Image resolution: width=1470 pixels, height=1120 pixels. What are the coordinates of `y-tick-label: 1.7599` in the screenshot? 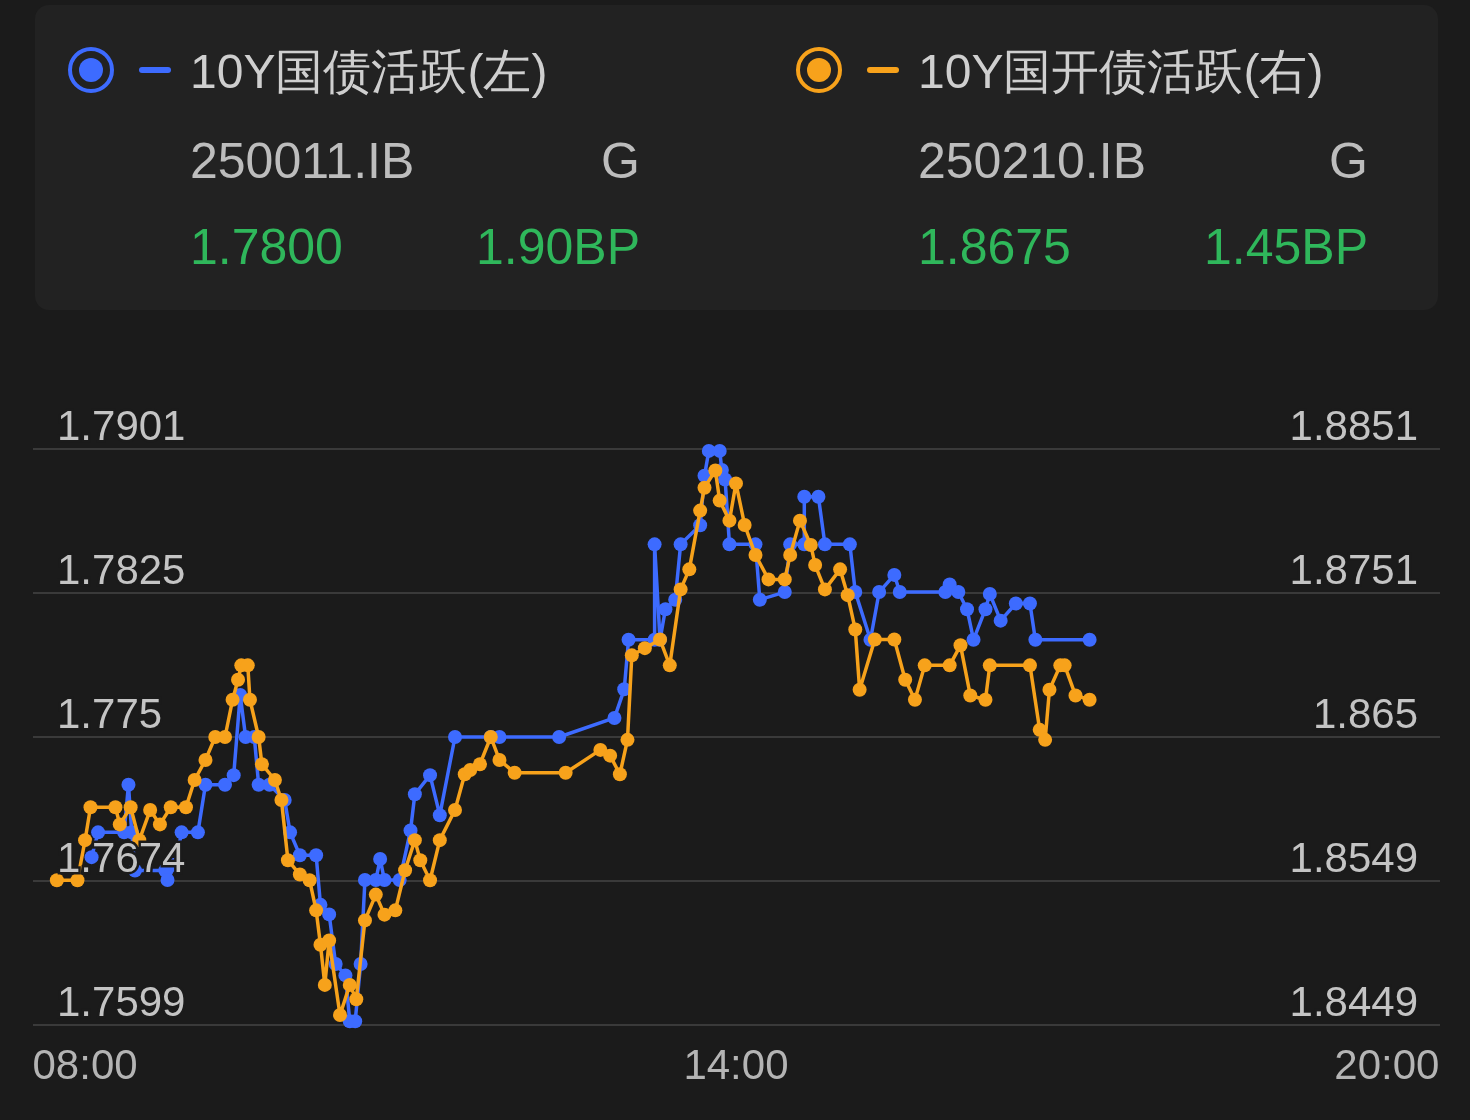 It's located at (121, 1001).